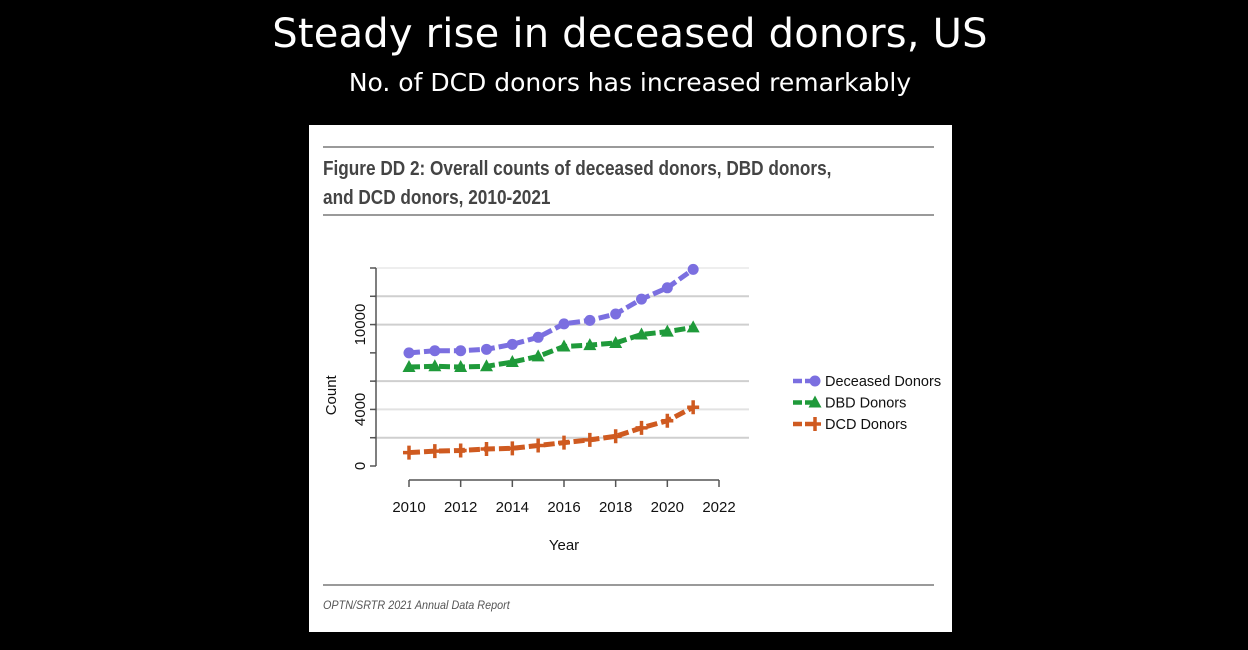  I want to click on title-rule, so click(628, 215).